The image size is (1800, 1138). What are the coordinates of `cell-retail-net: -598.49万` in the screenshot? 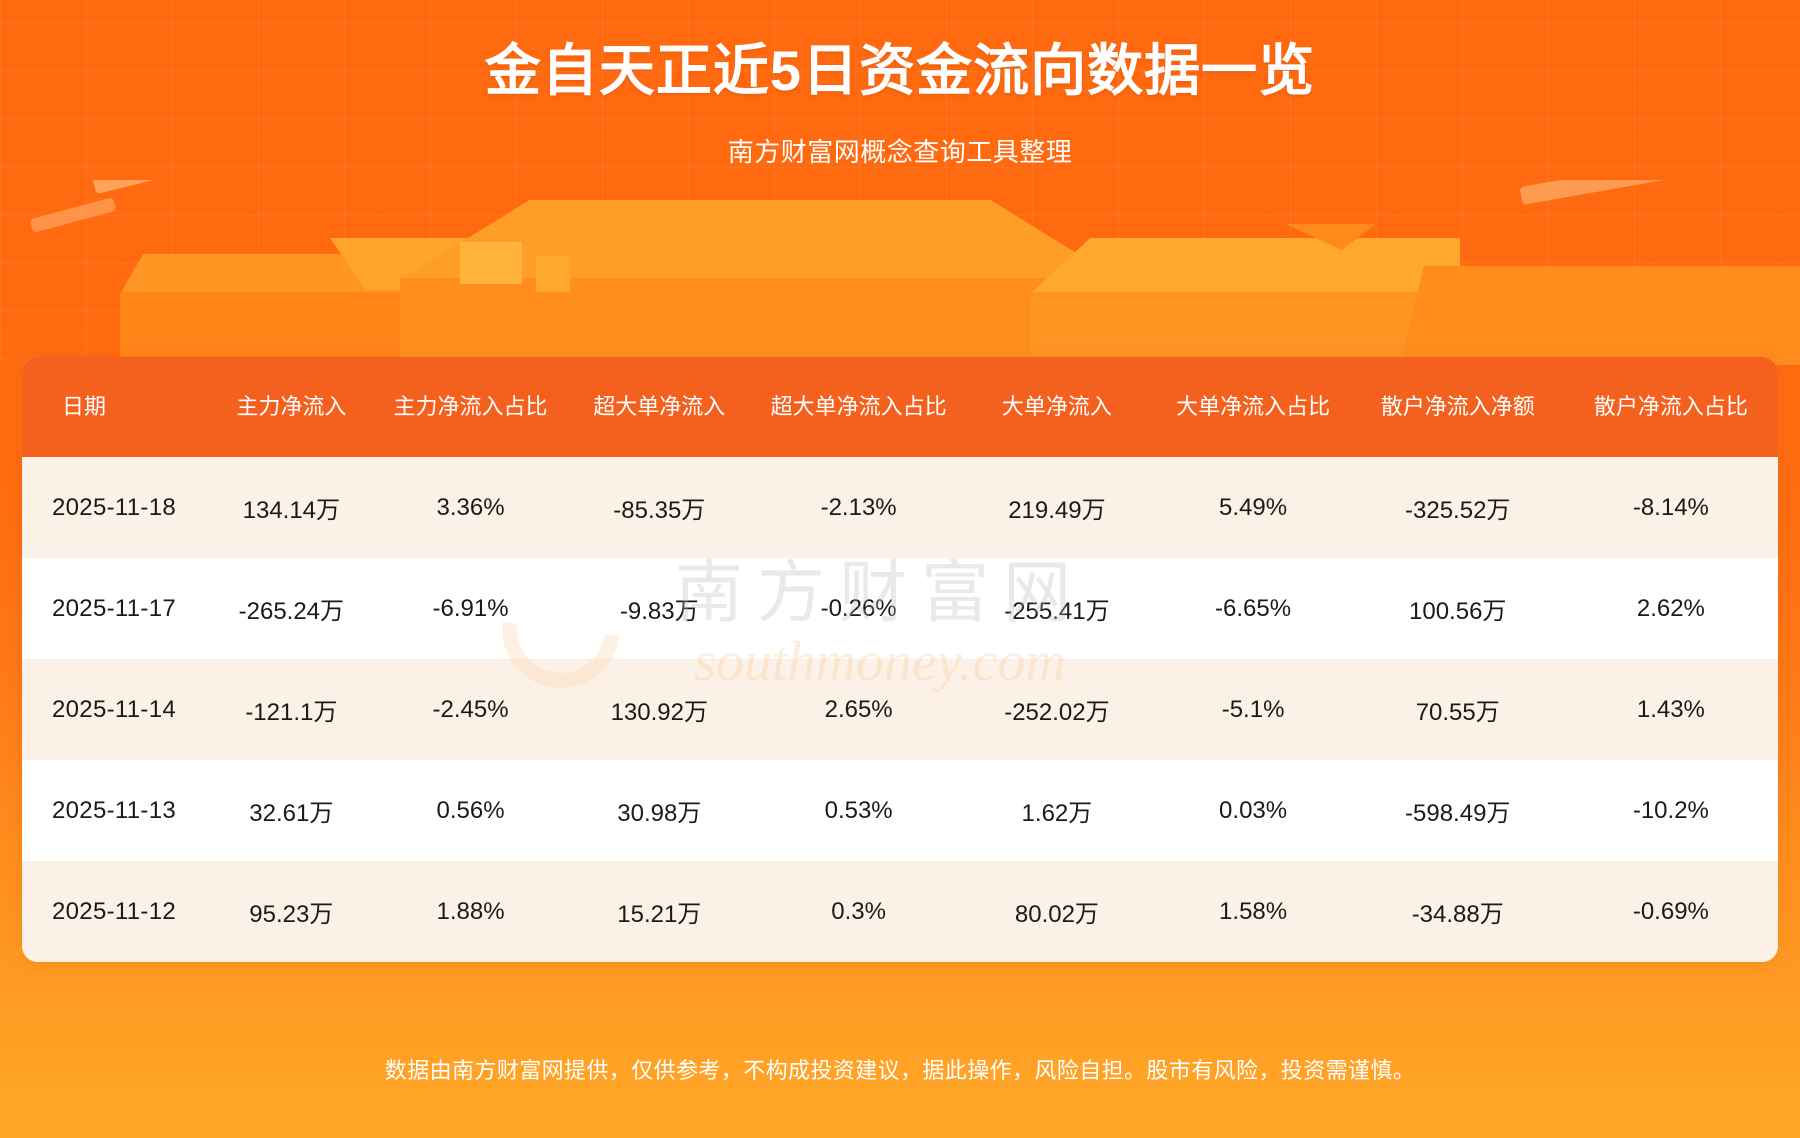 It's located at (1457, 810).